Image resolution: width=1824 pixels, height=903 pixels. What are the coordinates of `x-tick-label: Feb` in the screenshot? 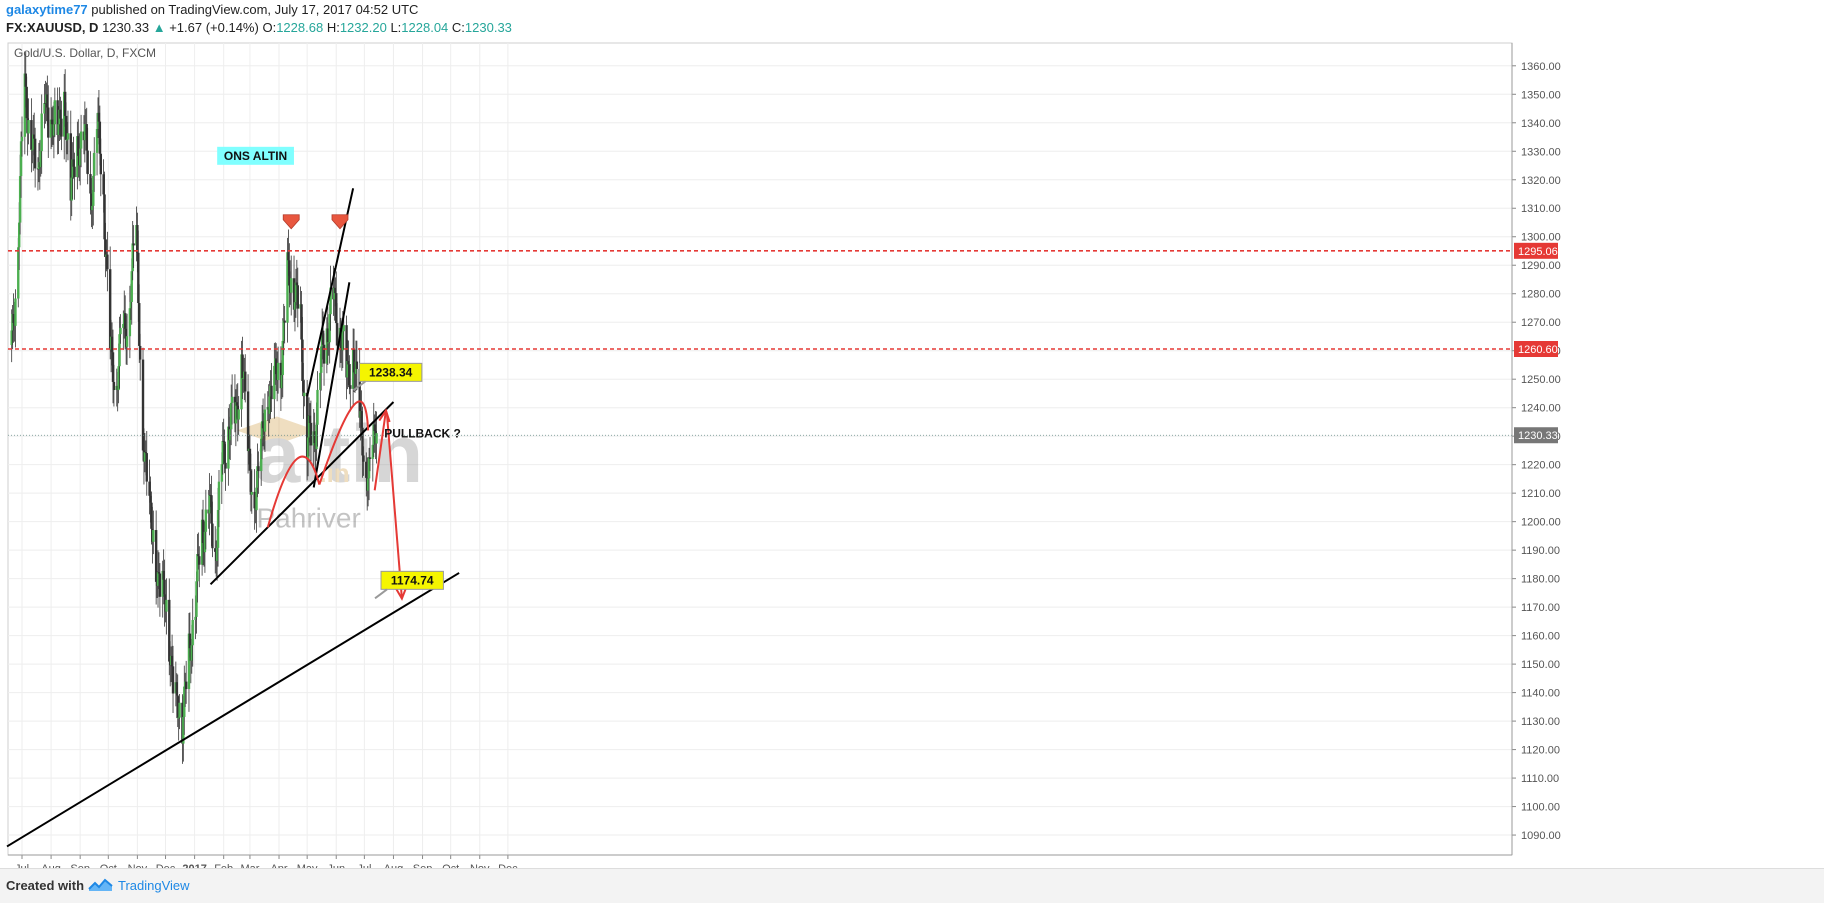 It's located at (223, 865).